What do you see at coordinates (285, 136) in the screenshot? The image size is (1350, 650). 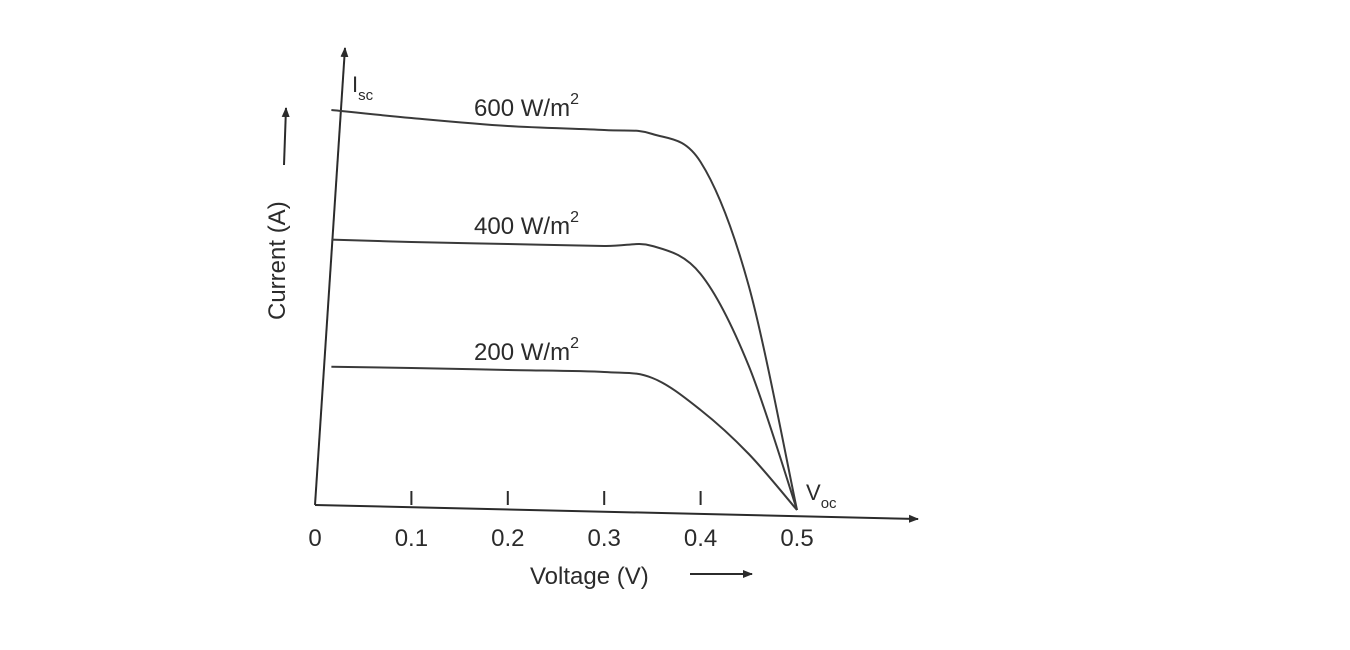 I see `y-label-arrow` at bounding box center [285, 136].